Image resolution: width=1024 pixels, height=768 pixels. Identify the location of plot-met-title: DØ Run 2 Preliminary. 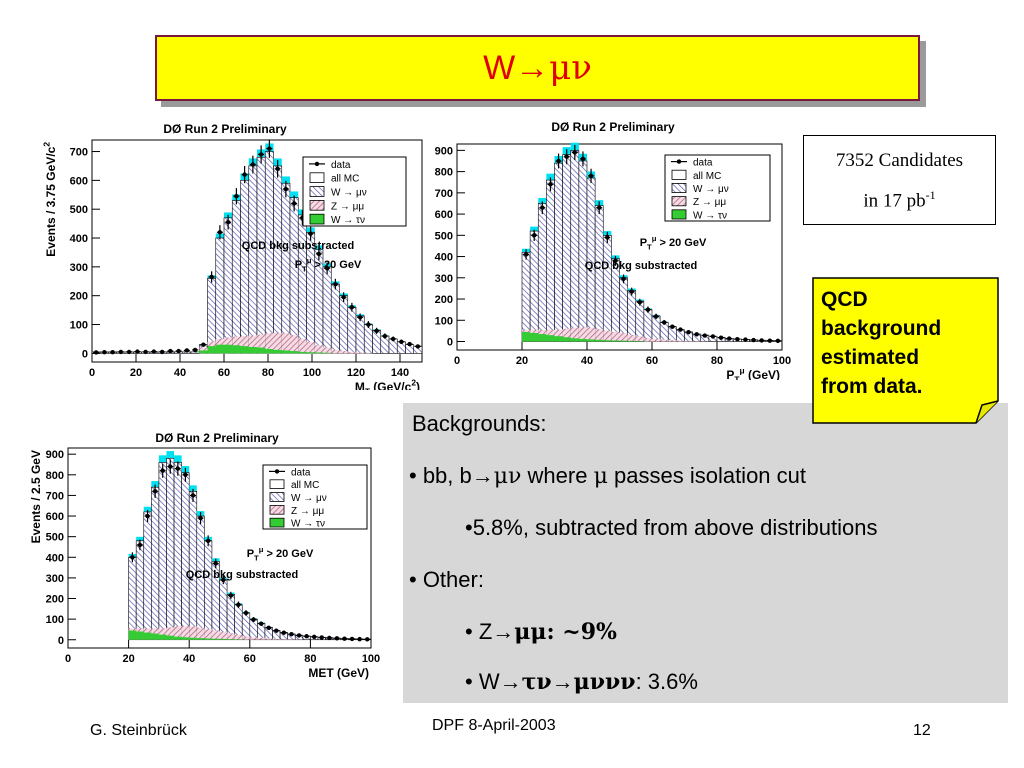
(217, 438).